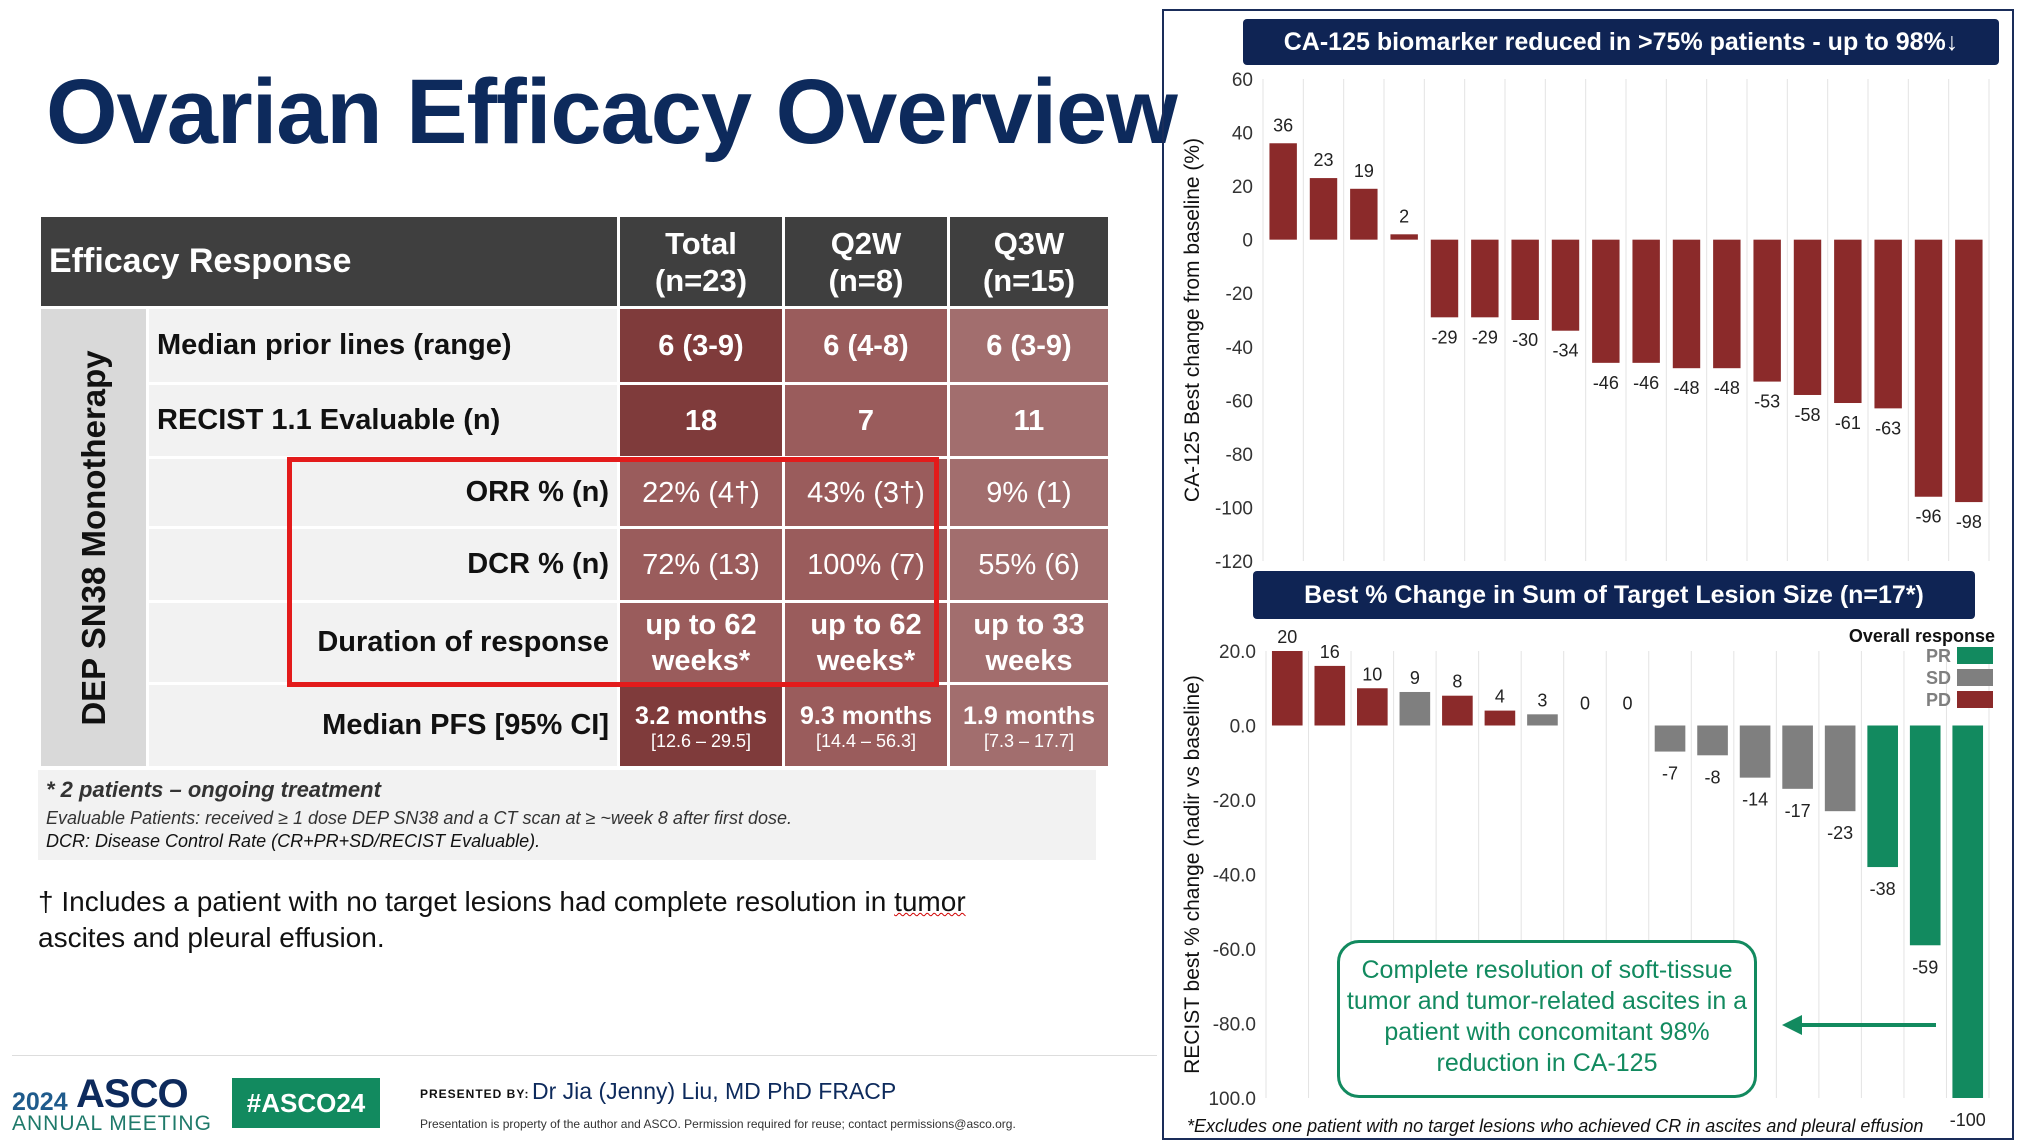 Image resolution: width=2022 pixels, height=1148 pixels. I want to click on dagger-text-2: ascites and pleural effusion., so click(211, 937).